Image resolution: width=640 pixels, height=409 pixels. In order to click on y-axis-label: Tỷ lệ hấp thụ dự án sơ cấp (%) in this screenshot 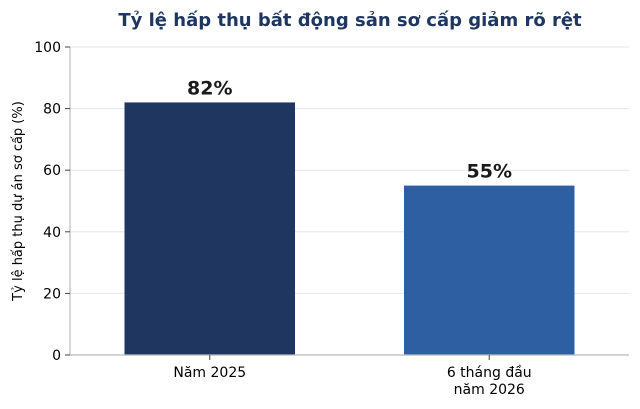, I will do `click(18, 201)`.